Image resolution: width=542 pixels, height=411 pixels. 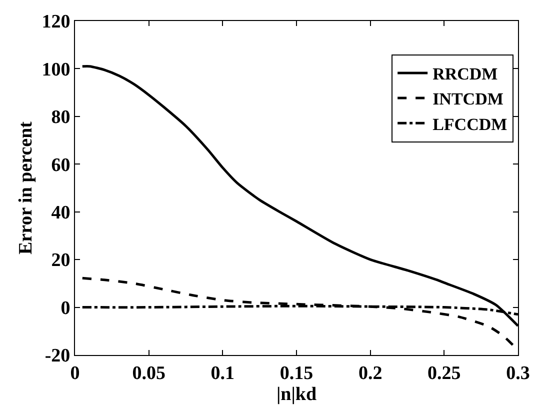 What do you see at coordinates (56, 22) in the screenshot?
I see `y-tick-label: 120` at bounding box center [56, 22].